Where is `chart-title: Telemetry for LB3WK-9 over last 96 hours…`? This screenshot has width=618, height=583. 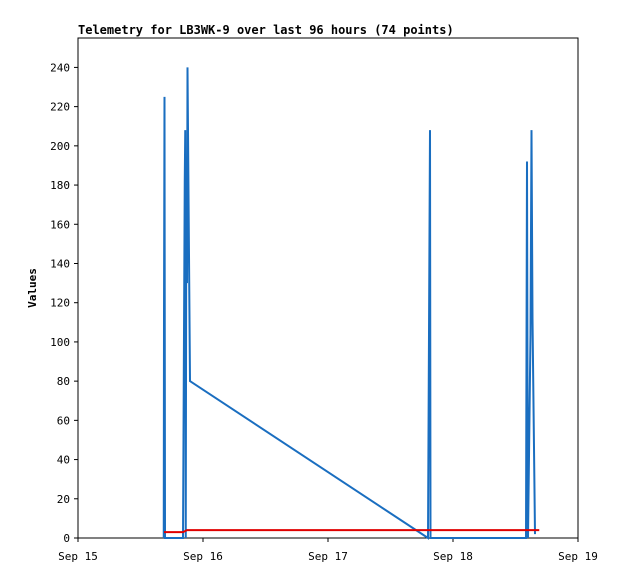 chart-title: Telemetry for LB3WK-9 over last 96 hours… is located at coordinates (266, 30).